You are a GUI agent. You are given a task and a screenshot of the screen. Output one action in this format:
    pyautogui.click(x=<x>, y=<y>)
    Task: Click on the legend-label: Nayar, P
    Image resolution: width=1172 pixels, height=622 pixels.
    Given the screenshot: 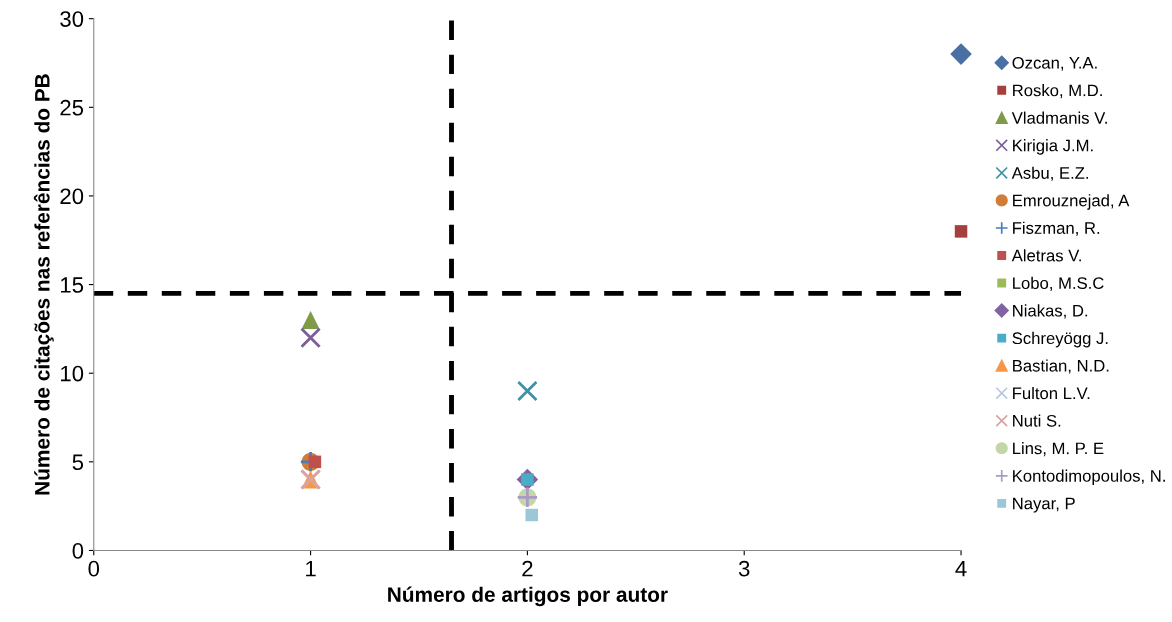 What is the action you would take?
    pyautogui.click(x=1044, y=505)
    